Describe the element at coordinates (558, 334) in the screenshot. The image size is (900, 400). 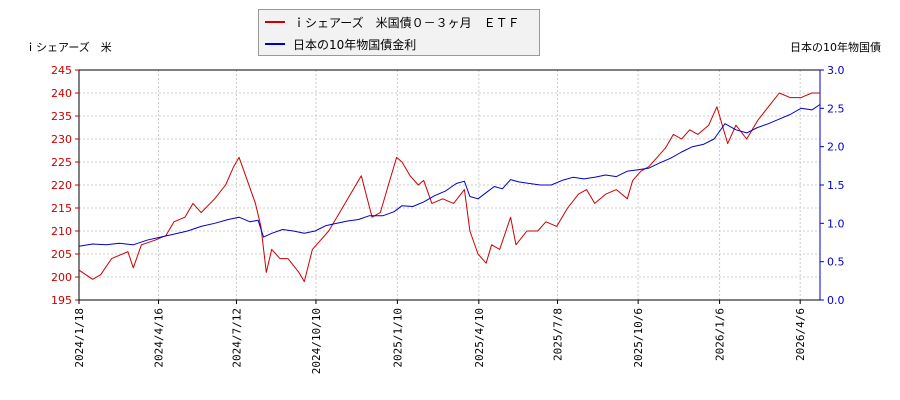
I see `x-tick-label: 2025/7/8` at that location.